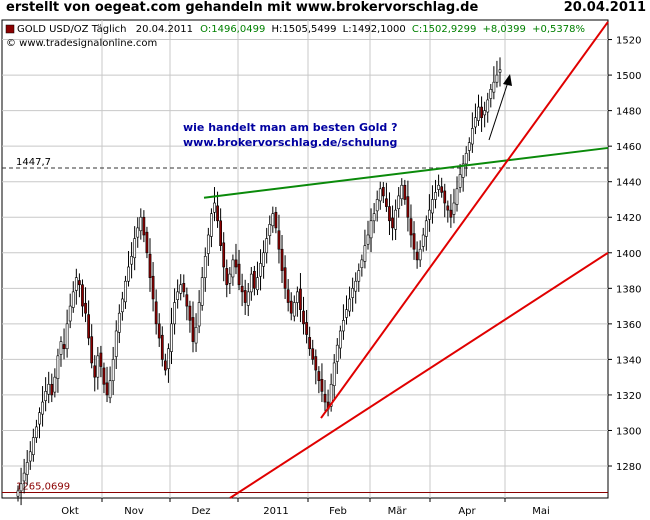 The image size is (650, 520). What do you see at coordinates (164, 29) in the screenshot?
I see `legend-date: 20.04.2011` at bounding box center [164, 29].